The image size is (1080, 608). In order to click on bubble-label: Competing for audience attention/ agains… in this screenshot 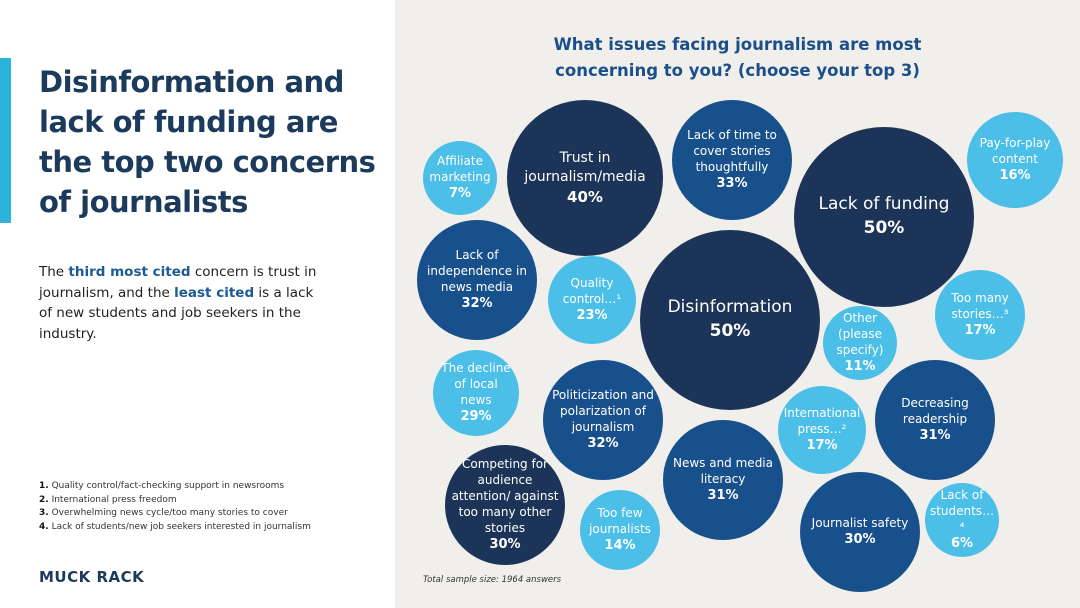, I will do `click(505, 496)`.